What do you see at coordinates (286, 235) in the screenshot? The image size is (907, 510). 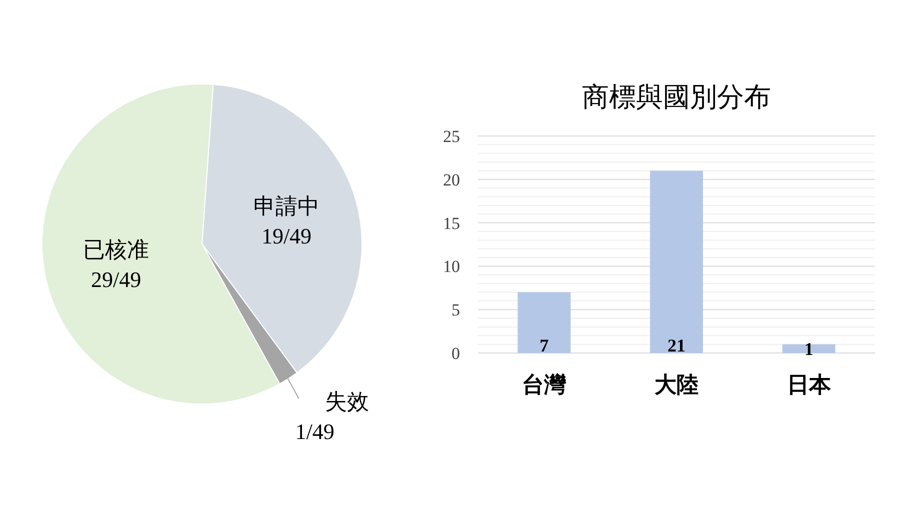 I see `data-label: 19/49` at bounding box center [286, 235].